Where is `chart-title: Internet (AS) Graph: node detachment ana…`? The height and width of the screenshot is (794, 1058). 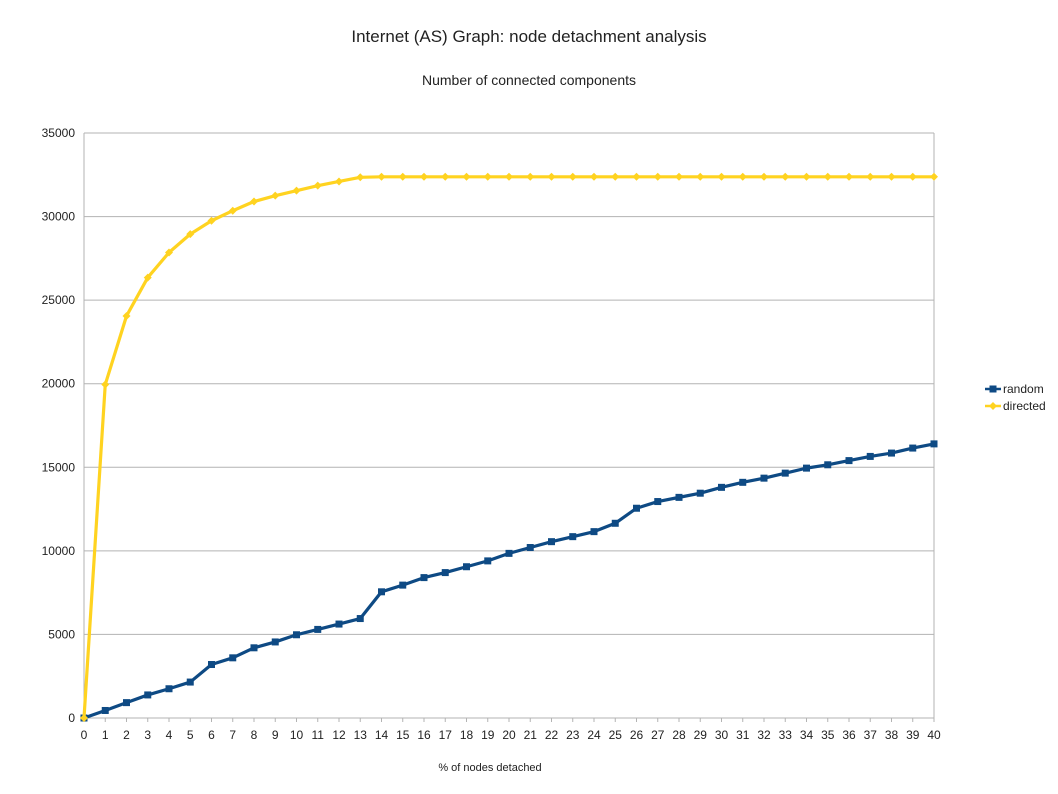
chart-title: Internet (AS) Graph: node detachment ana… is located at coordinates (529, 36).